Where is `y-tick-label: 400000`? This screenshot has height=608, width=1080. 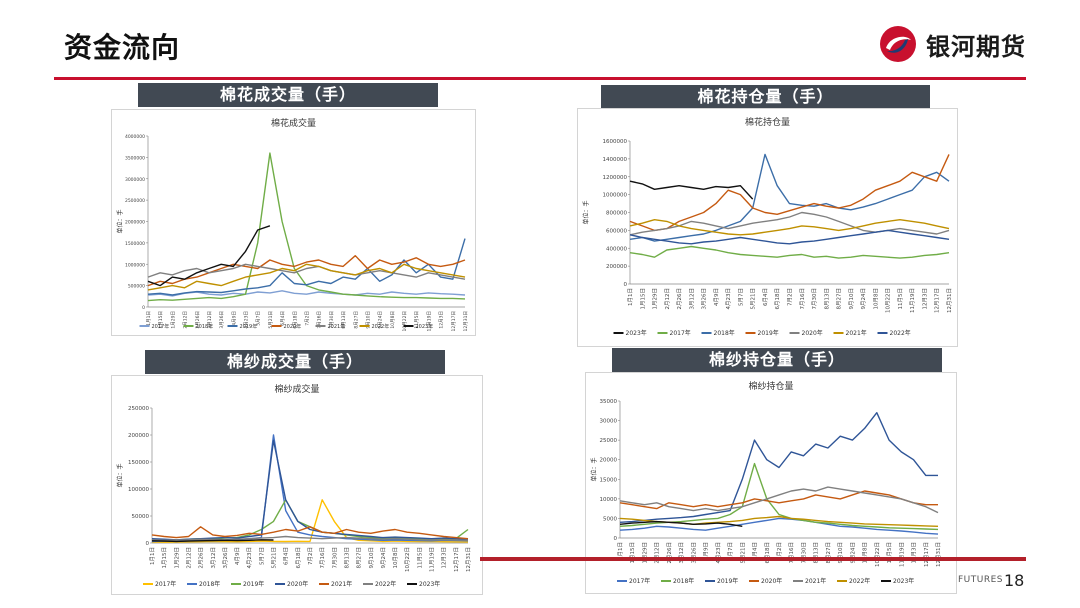 y-tick-label: 400000 is located at coordinates (616, 249).